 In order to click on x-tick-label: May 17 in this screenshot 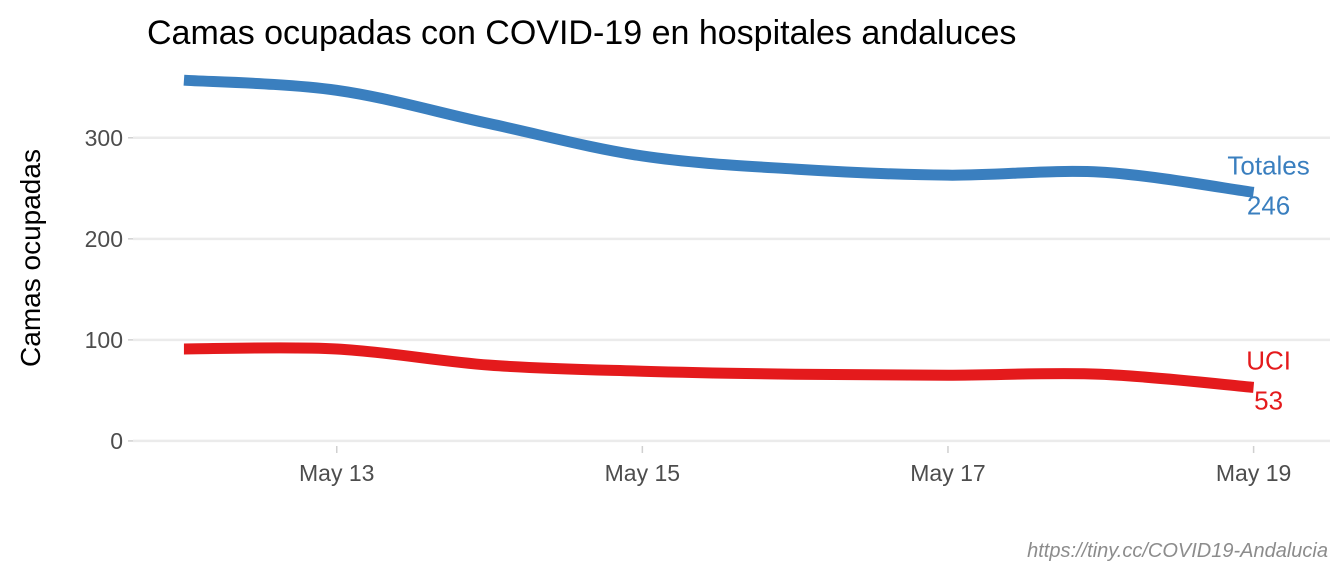, I will do `click(947, 473)`.